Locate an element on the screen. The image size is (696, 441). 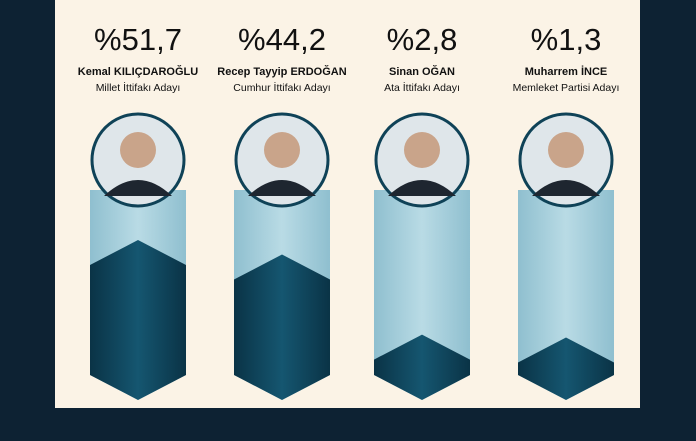
candidate-alliance: Cumhur İttifakı Adayı is located at coordinates (281, 87).